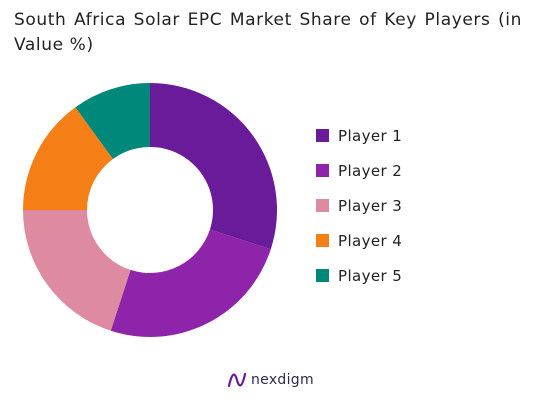  I want to click on legend-item-3: Player 3, so click(359, 205).